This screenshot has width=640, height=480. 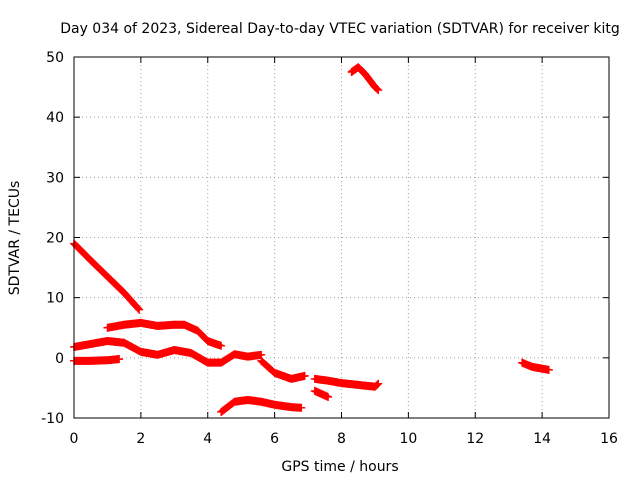 I want to click on y-tick-label: 0, so click(x=59, y=359).